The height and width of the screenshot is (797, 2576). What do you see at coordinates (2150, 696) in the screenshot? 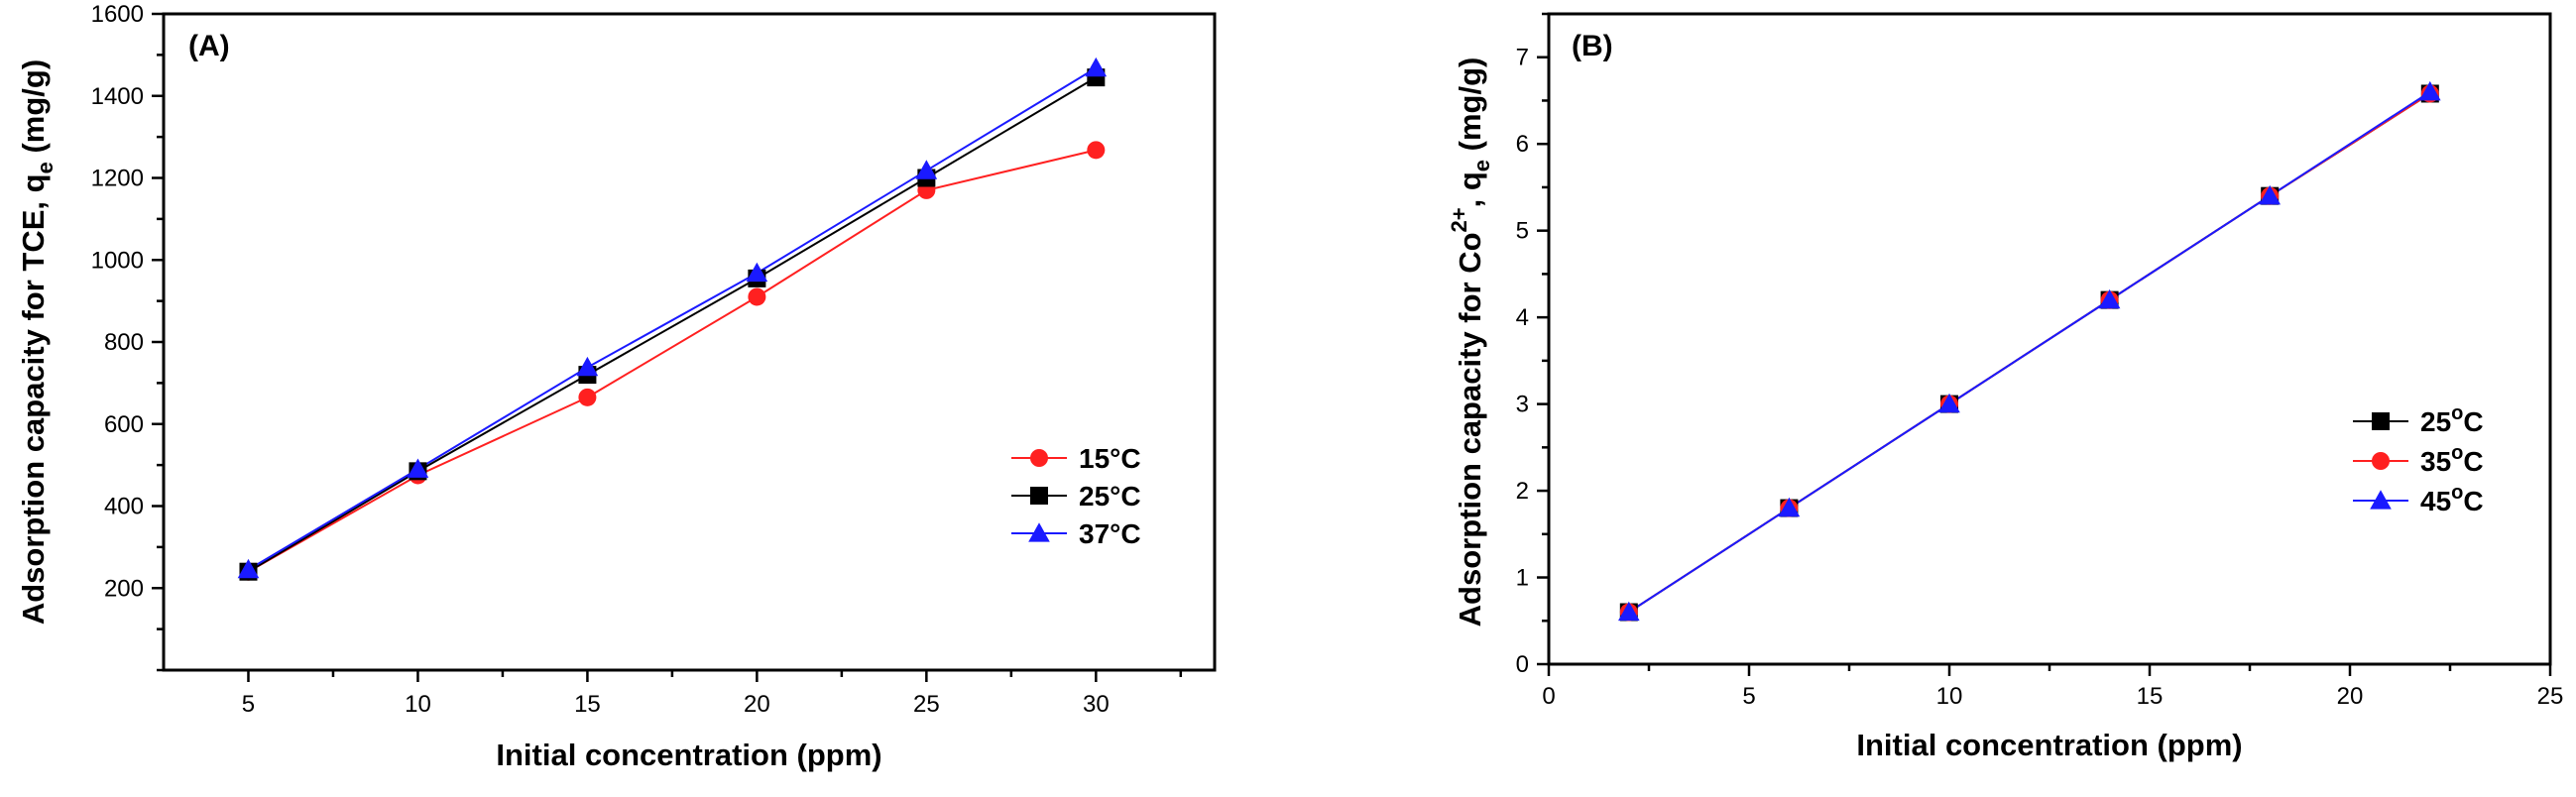
I see `panel-b-x-tick-label: 15` at bounding box center [2150, 696].